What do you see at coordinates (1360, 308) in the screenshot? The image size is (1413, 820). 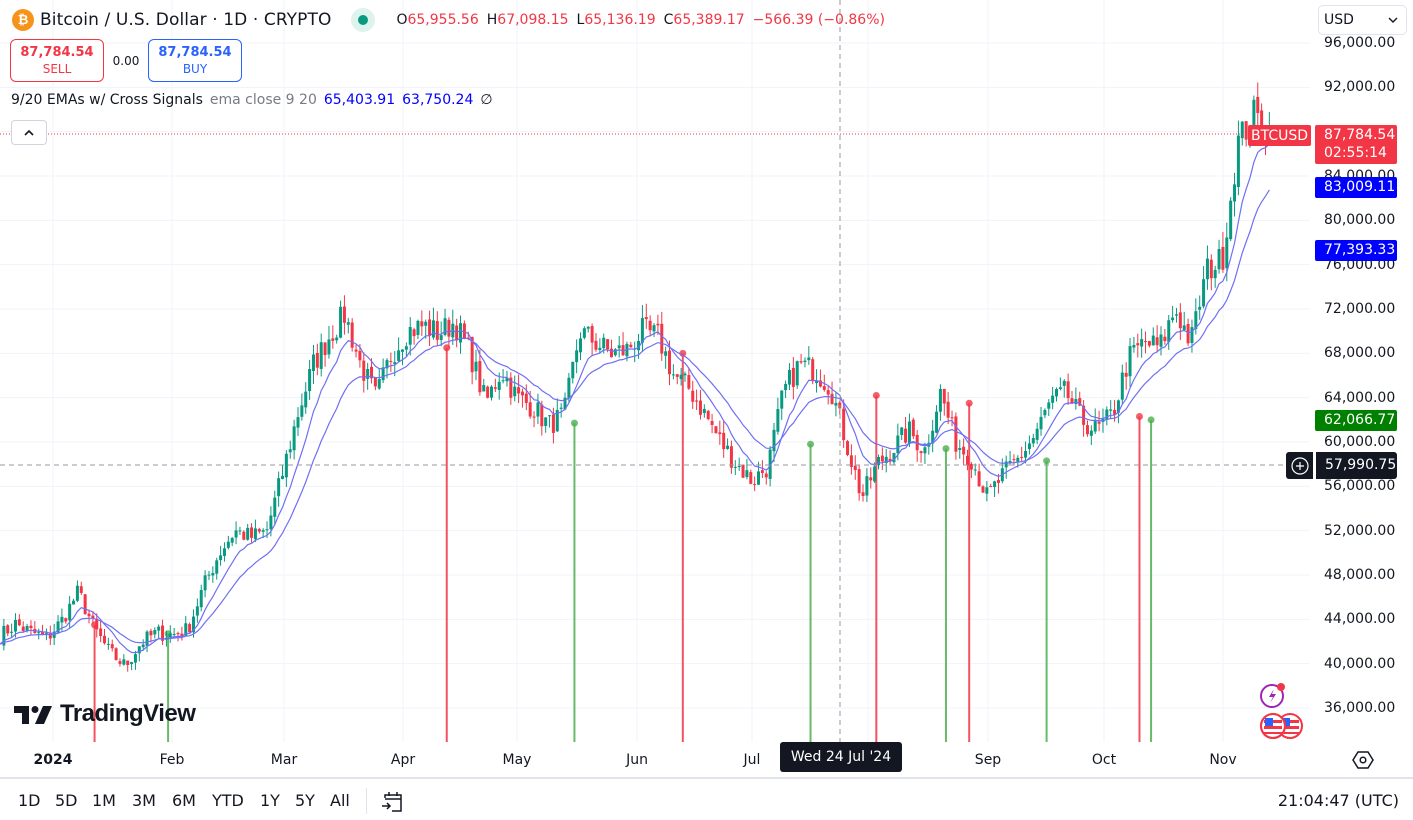 I see `price-axis-label: 72,000.00` at bounding box center [1360, 308].